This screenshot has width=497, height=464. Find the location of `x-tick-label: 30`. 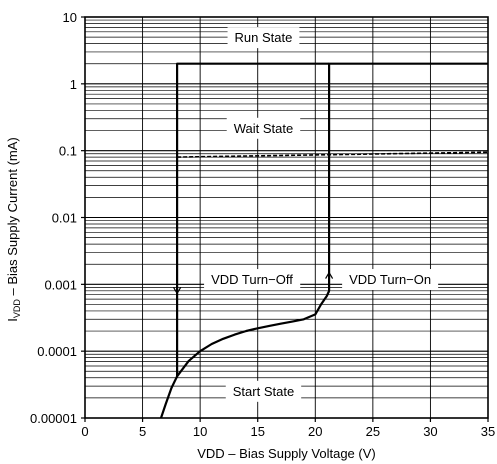

x-tick-label: 30 is located at coordinates (430, 431).